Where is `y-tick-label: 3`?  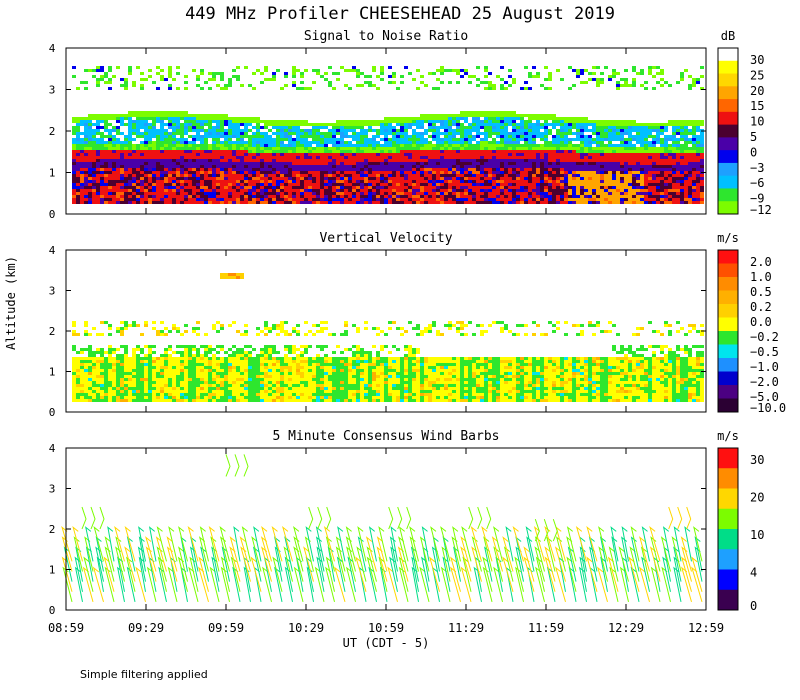
y-tick-label: 3 is located at coordinates (52, 291).